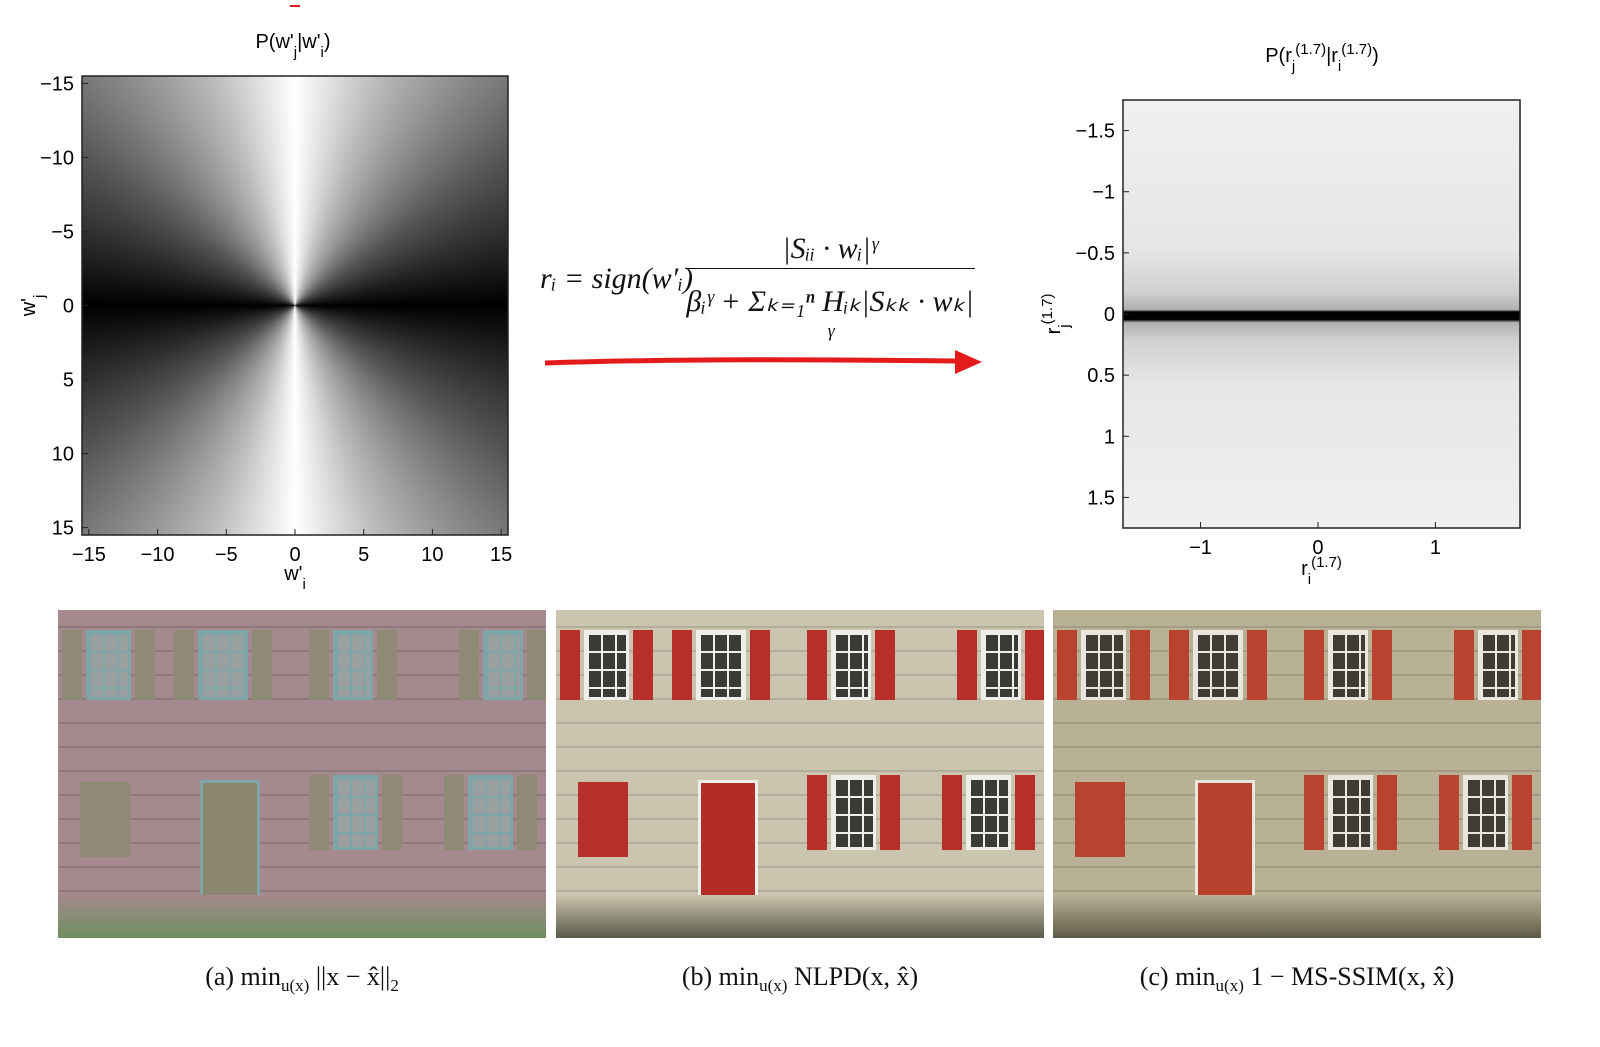  Describe the element at coordinates (1095, 254) in the screenshot. I see `y-tick-label: −0.5` at that location.